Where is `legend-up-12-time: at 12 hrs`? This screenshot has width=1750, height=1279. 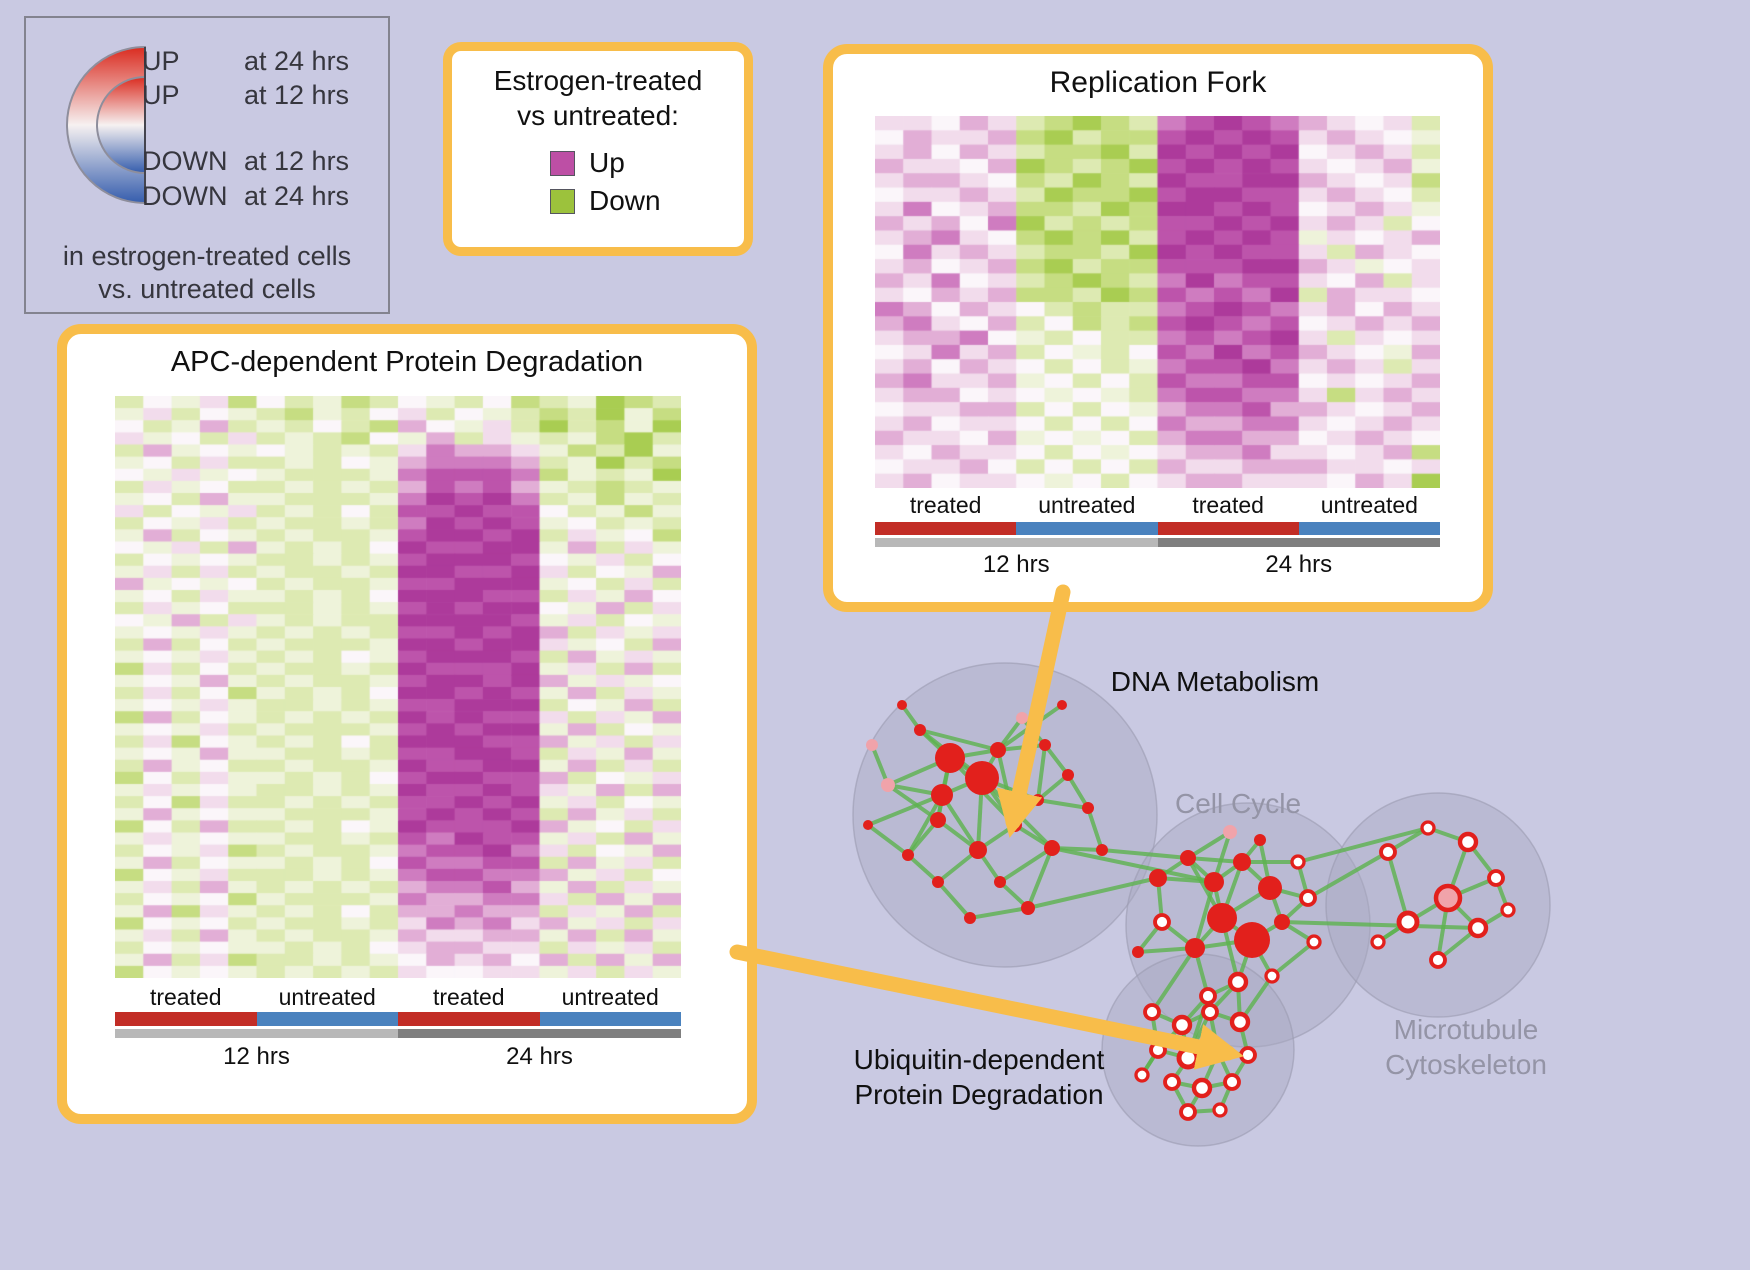
legend-up-12-time: at 12 hrs is located at coordinates (297, 95).